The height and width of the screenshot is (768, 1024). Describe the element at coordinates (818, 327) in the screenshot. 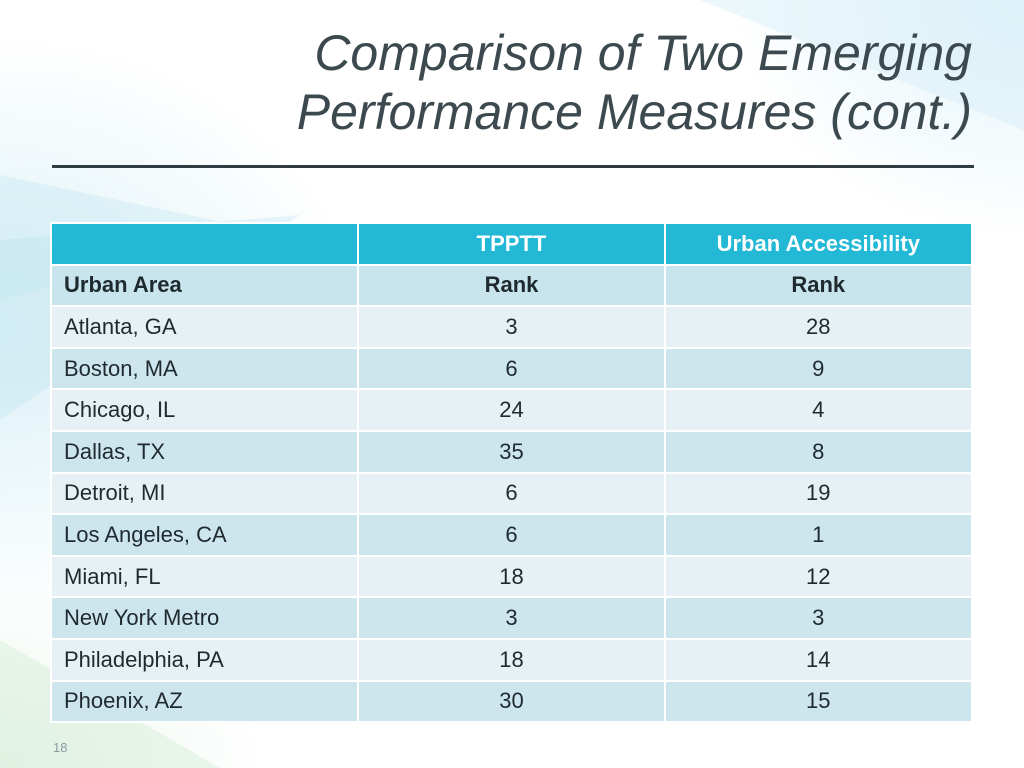

I see `cell-accessibility-rank: 28` at that location.